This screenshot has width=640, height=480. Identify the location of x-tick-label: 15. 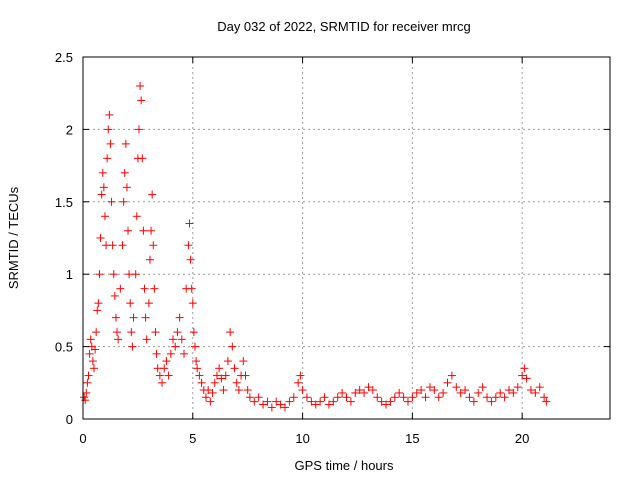
(412, 438).